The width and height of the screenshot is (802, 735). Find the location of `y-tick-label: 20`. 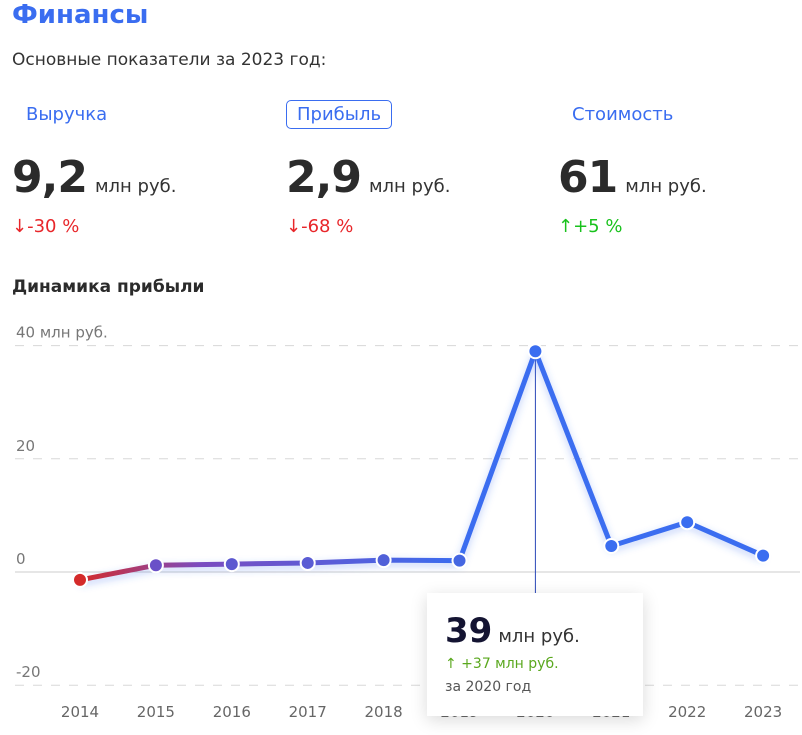

y-tick-label: 20 is located at coordinates (25, 446).